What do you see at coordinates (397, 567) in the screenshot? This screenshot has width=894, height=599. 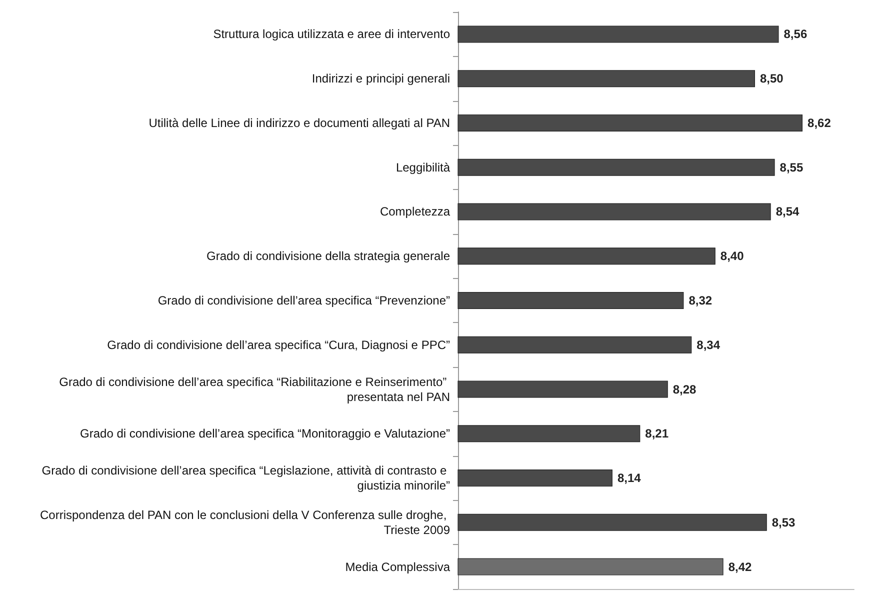 I see `y-tick-label: Media Complessiva` at bounding box center [397, 567].